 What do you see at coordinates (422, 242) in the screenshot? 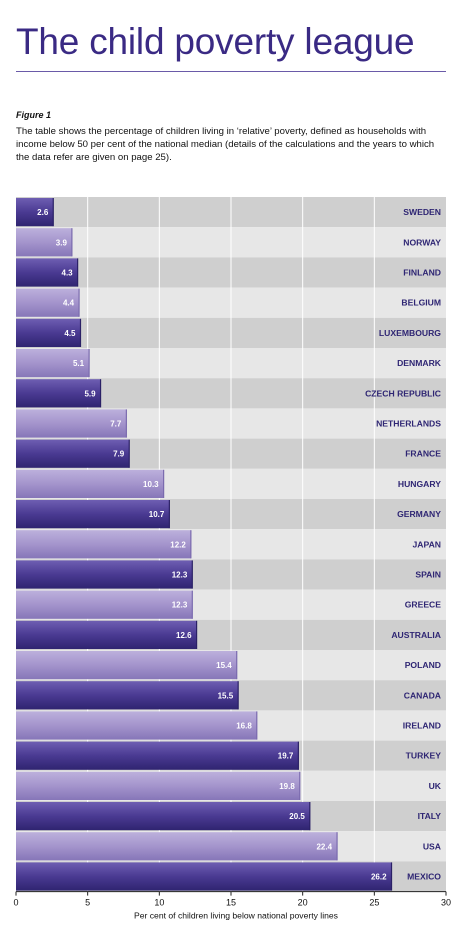
I see `category-label: NORWAY` at bounding box center [422, 242].